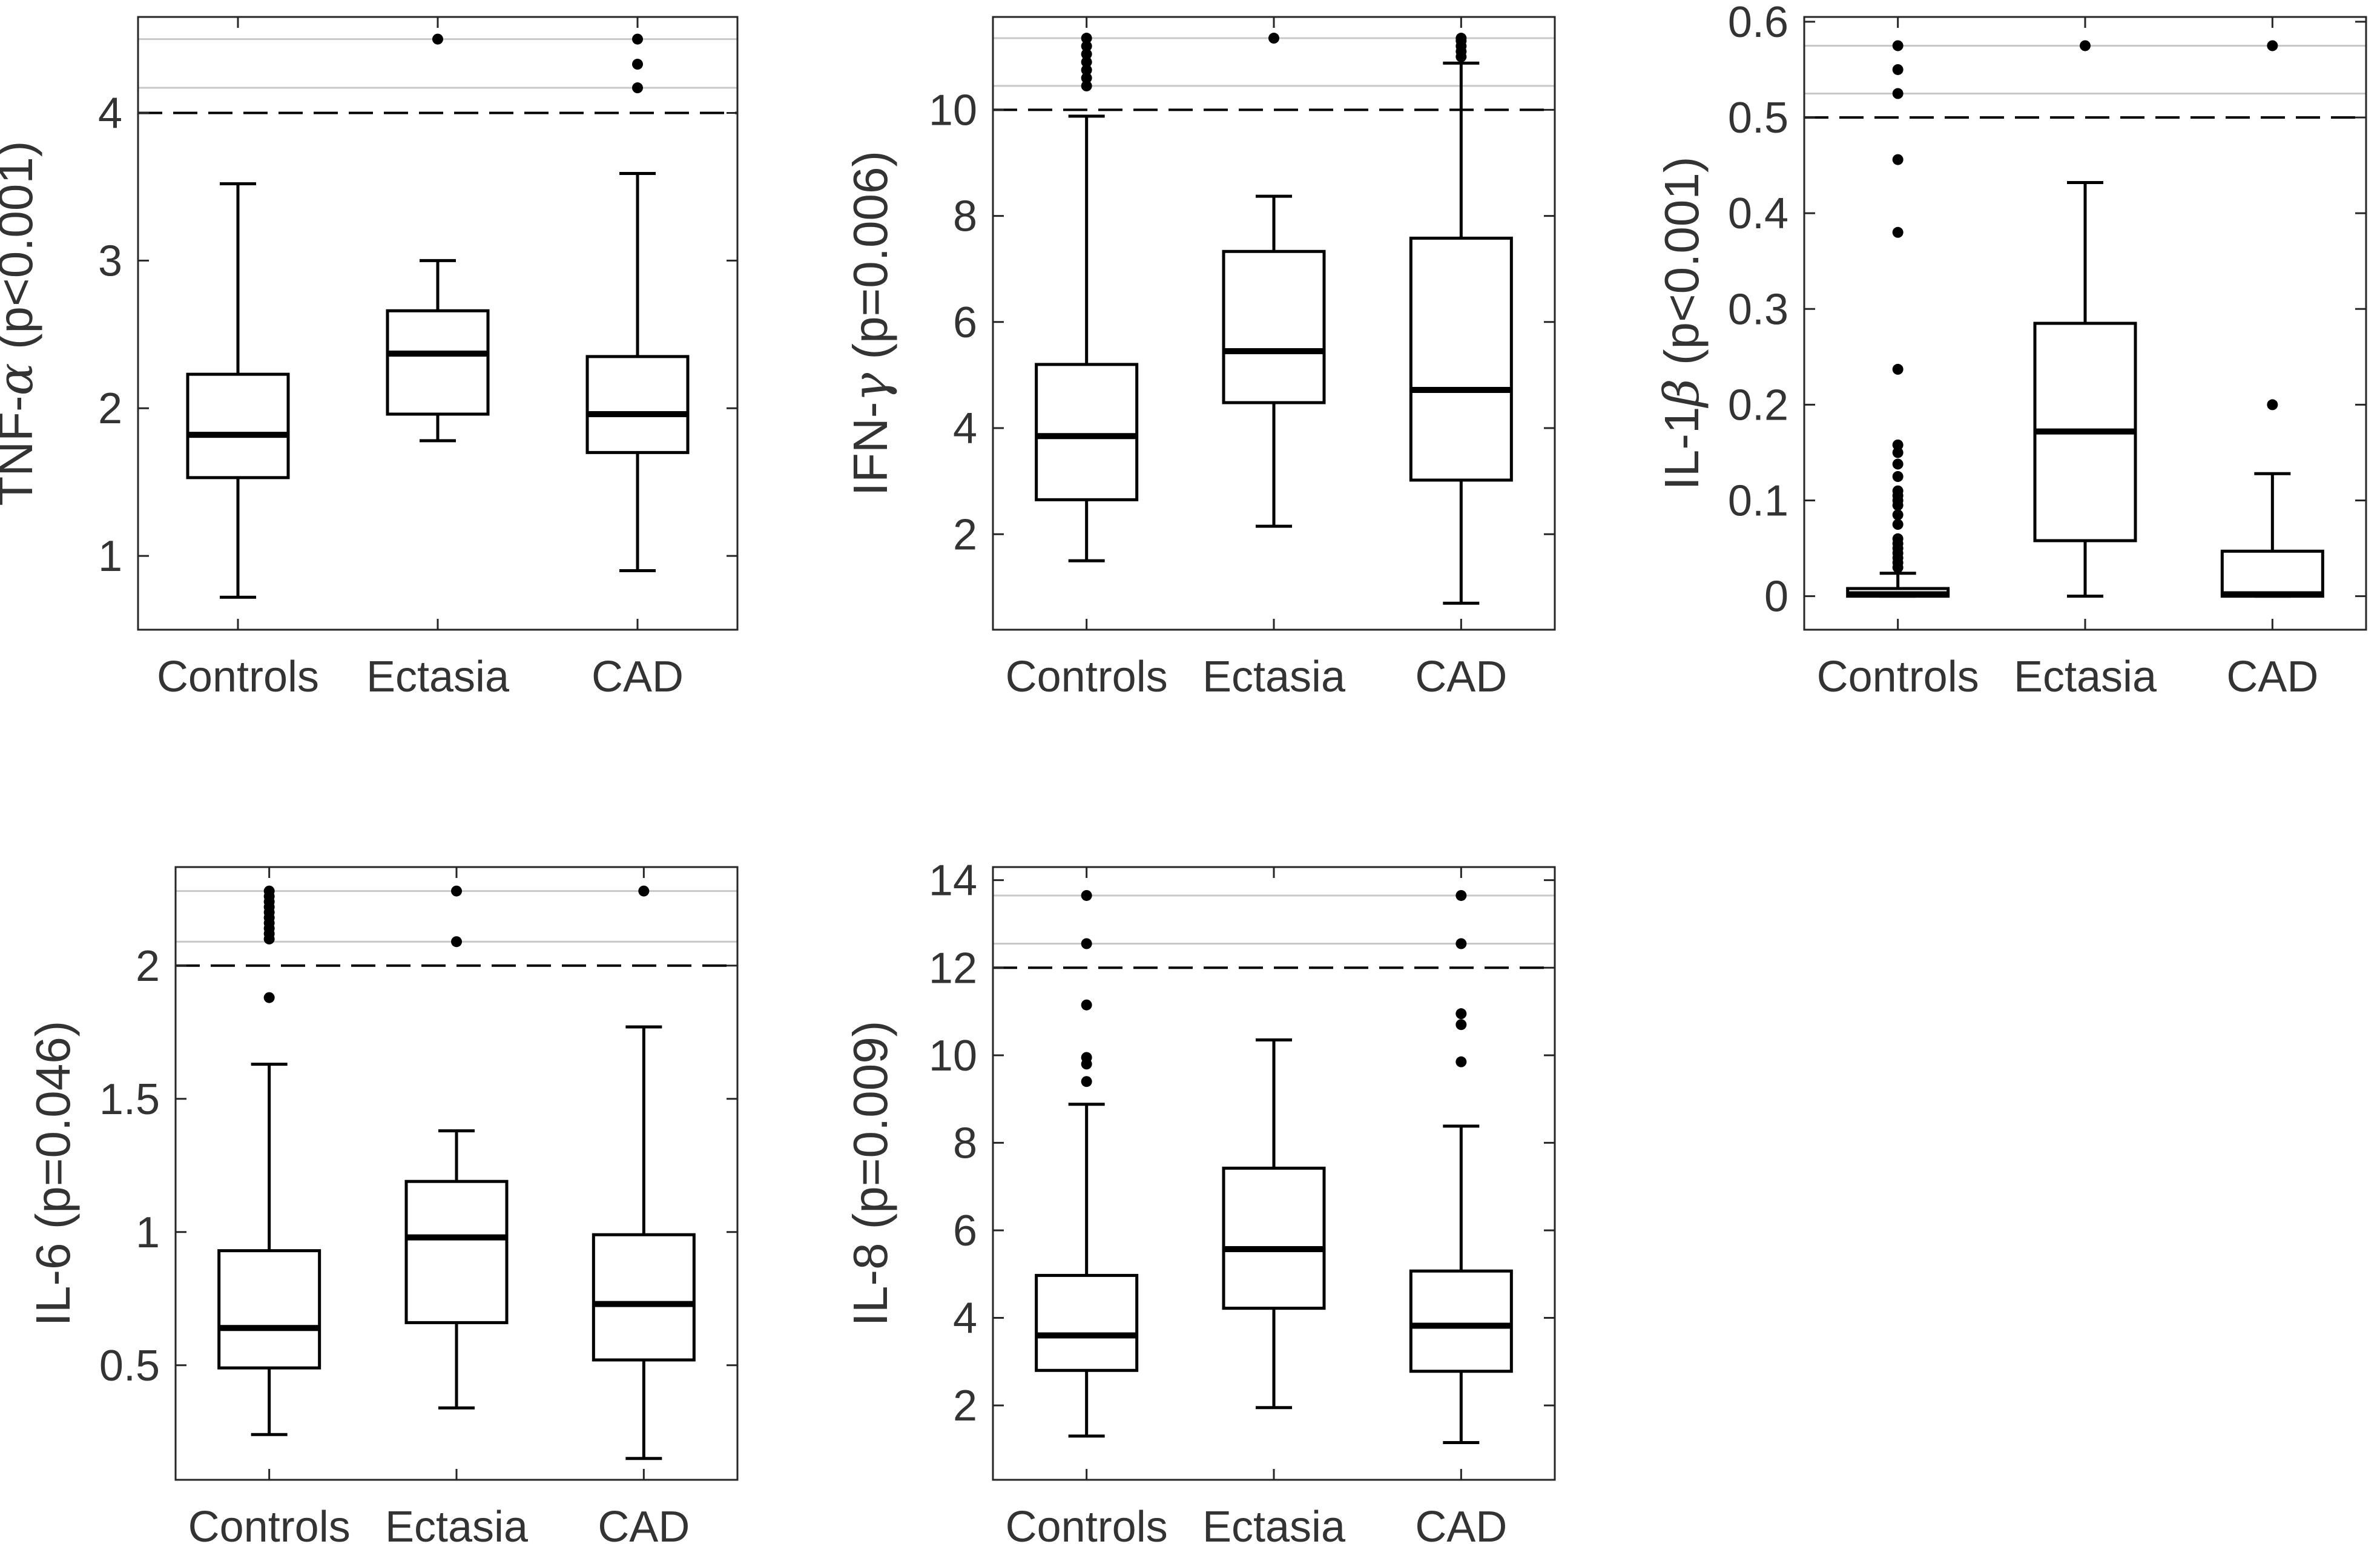 The height and width of the screenshot is (1544, 2380). Describe the element at coordinates (369, 359) in the screenshot. I see `chart-panel-1: 1 2 3 4 Controls Ectasia CAD TNF-α (p<0.001)` at that location.